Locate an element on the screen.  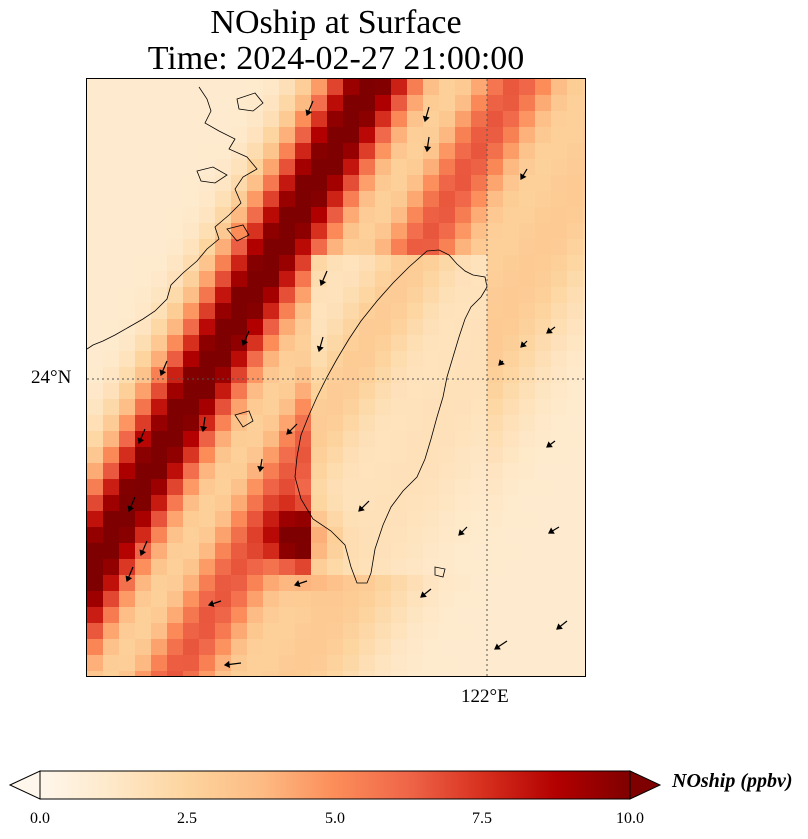
colorbar-body is located at coordinates (335, 785).